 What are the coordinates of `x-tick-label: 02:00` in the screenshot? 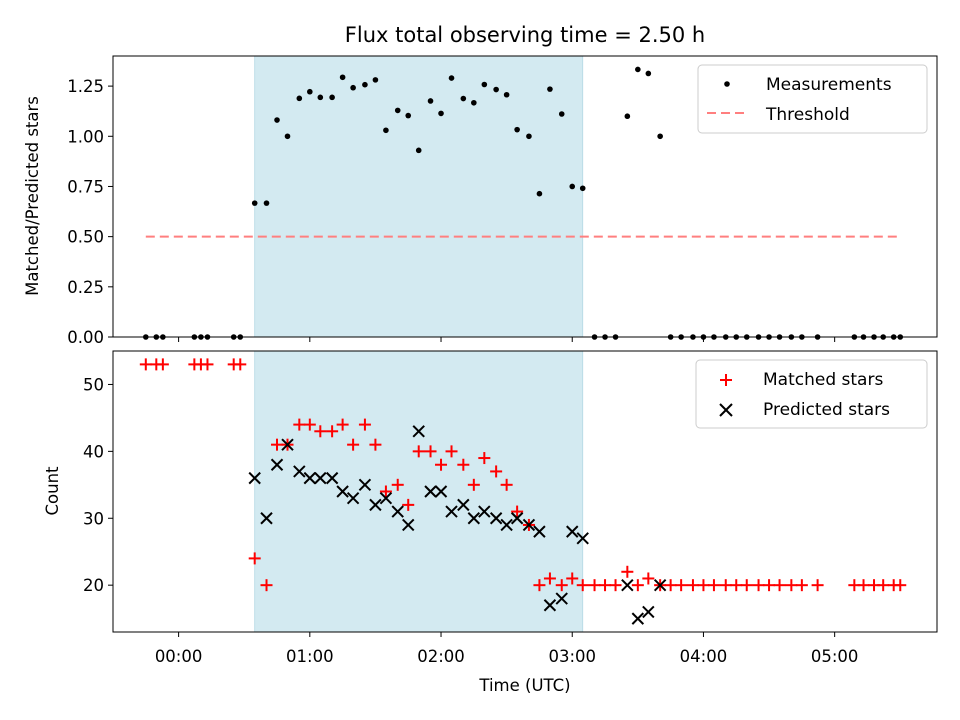 It's located at (441, 656).